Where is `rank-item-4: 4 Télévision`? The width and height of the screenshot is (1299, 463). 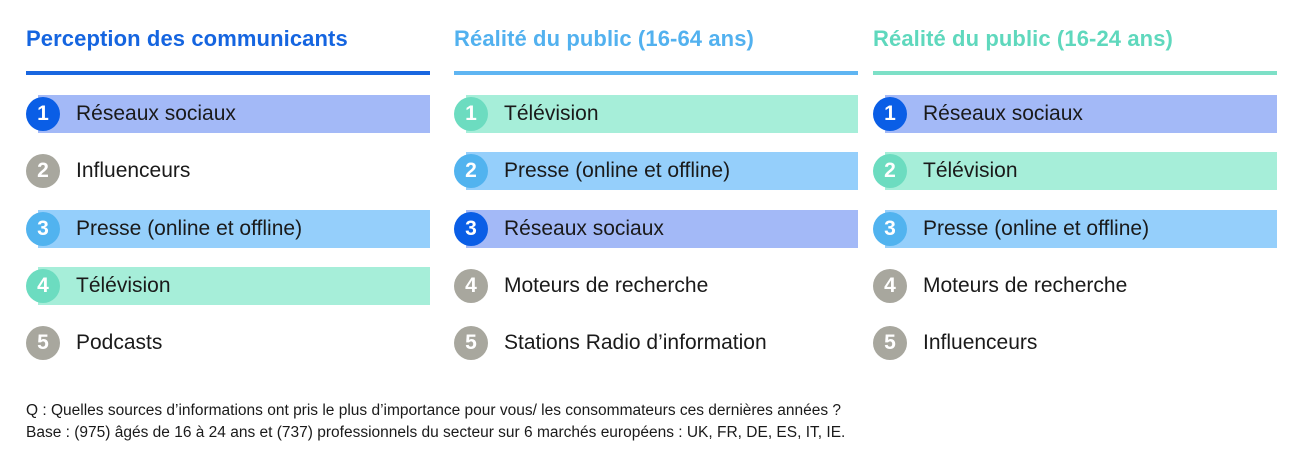
rank-item-4: 4 Télévision is located at coordinates (228, 286).